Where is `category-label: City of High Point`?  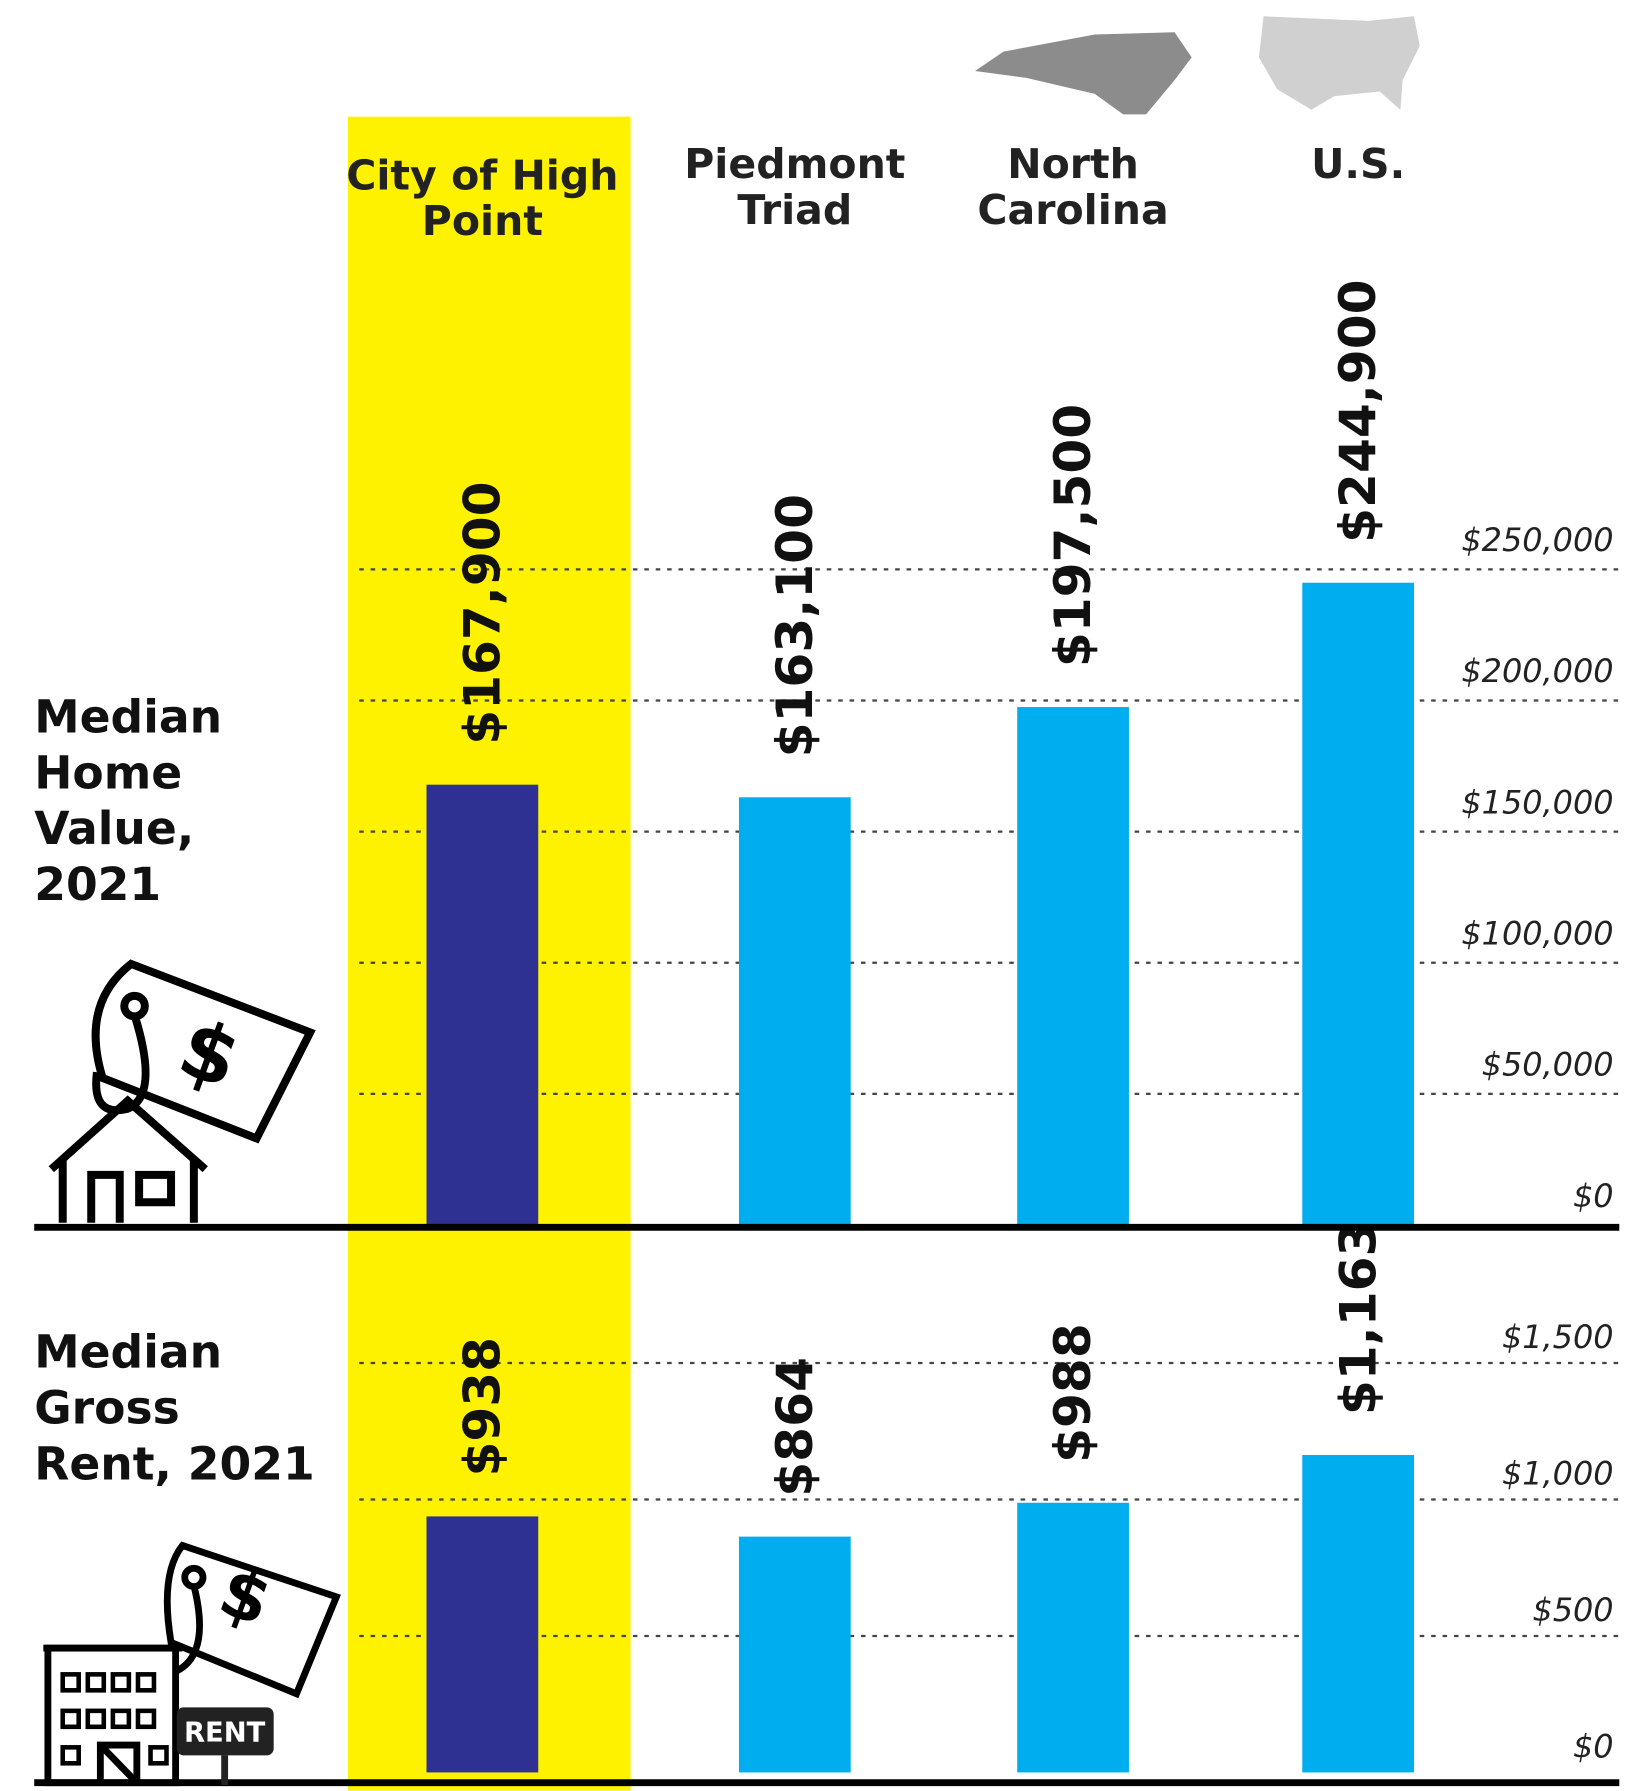
category-label: City of High Point is located at coordinates (482, 200).